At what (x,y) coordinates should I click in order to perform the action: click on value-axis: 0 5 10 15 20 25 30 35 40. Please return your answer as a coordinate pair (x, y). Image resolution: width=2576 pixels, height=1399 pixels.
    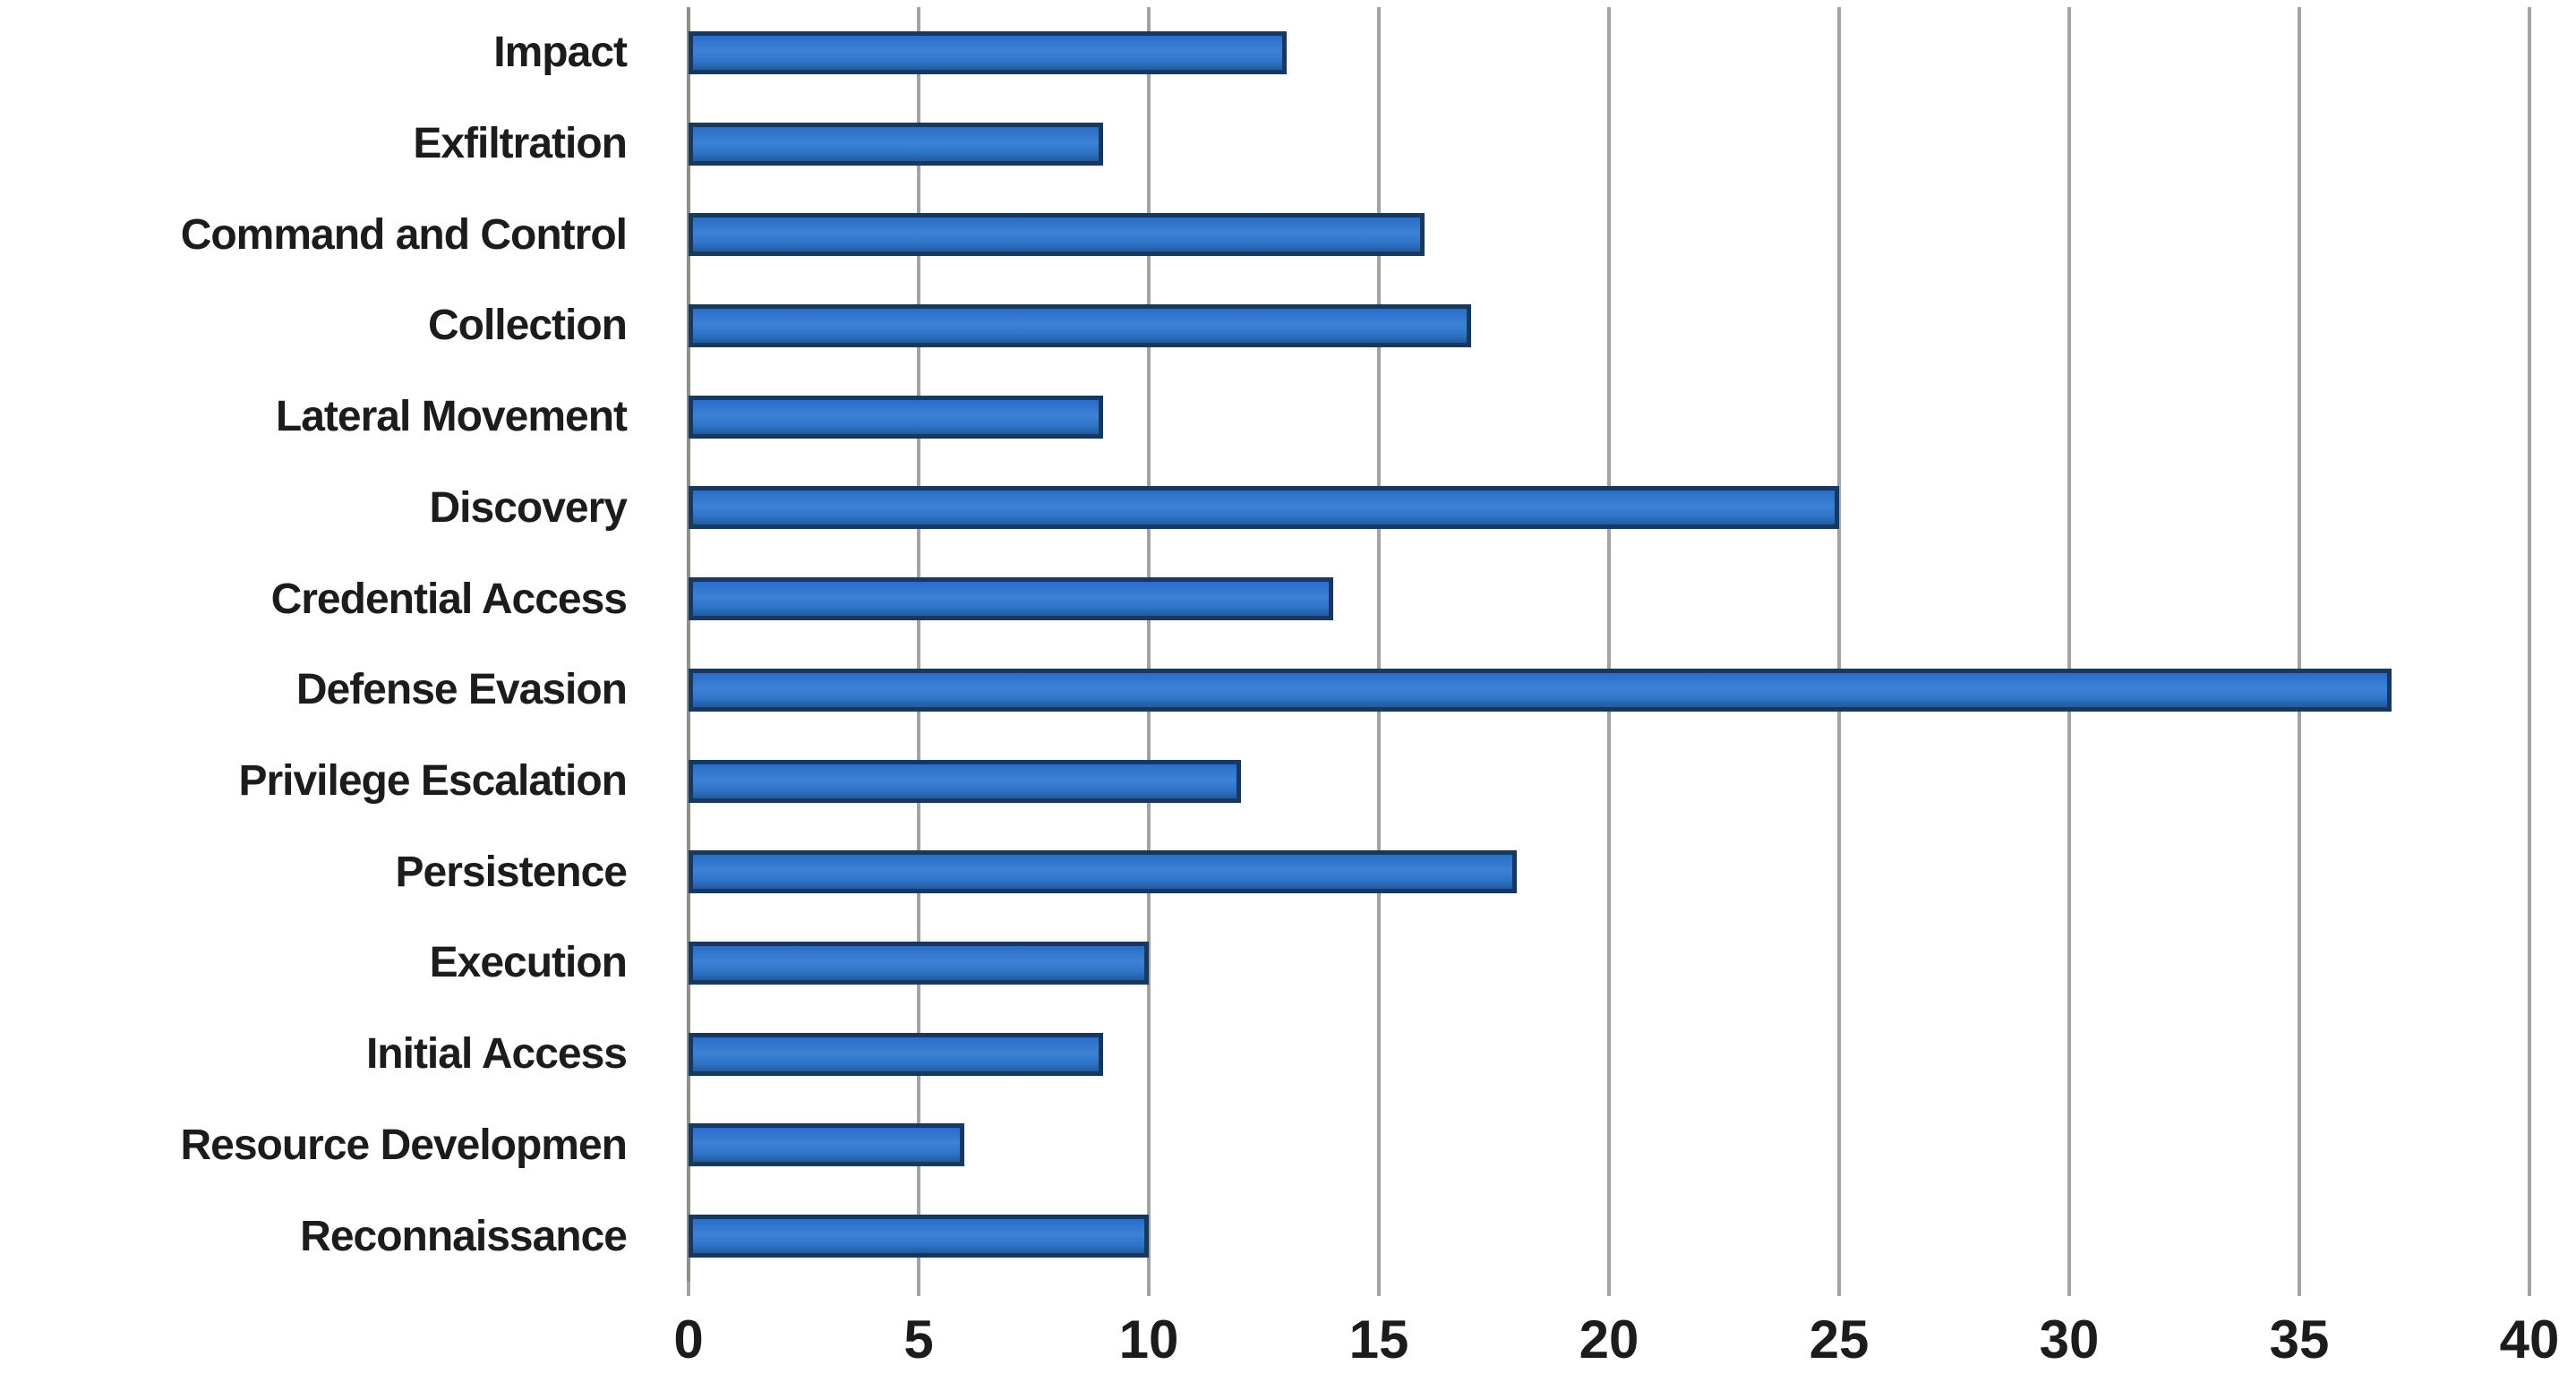
    Looking at the image, I should click on (1616, 1349).